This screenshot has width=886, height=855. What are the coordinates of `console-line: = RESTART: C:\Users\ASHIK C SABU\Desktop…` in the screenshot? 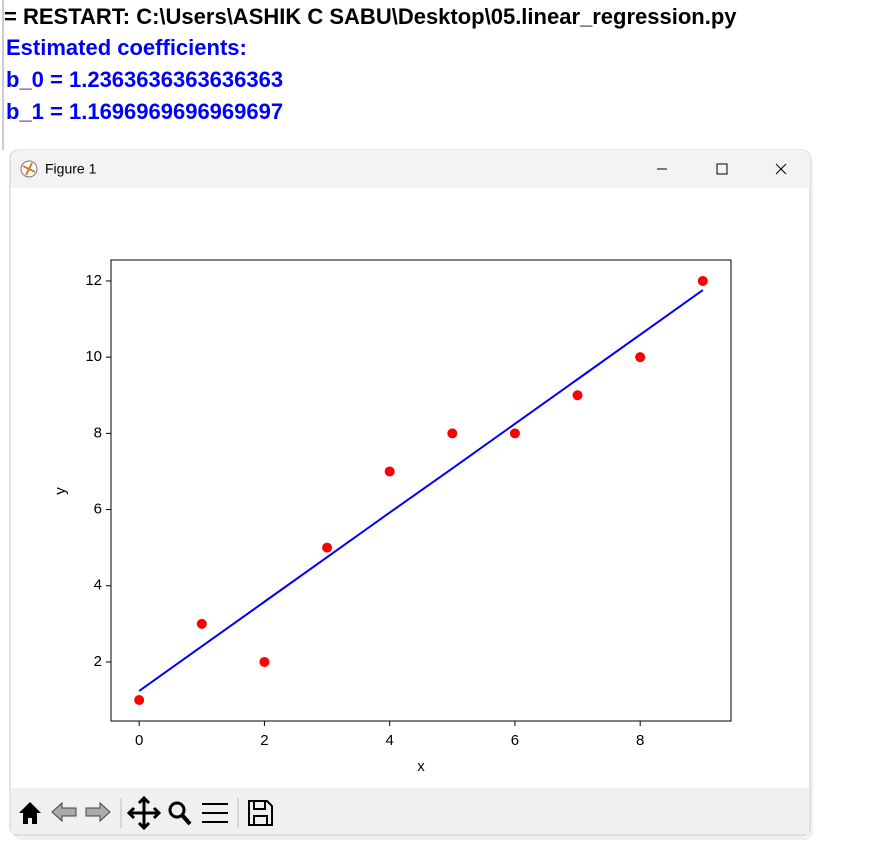 It's located at (370, 16).